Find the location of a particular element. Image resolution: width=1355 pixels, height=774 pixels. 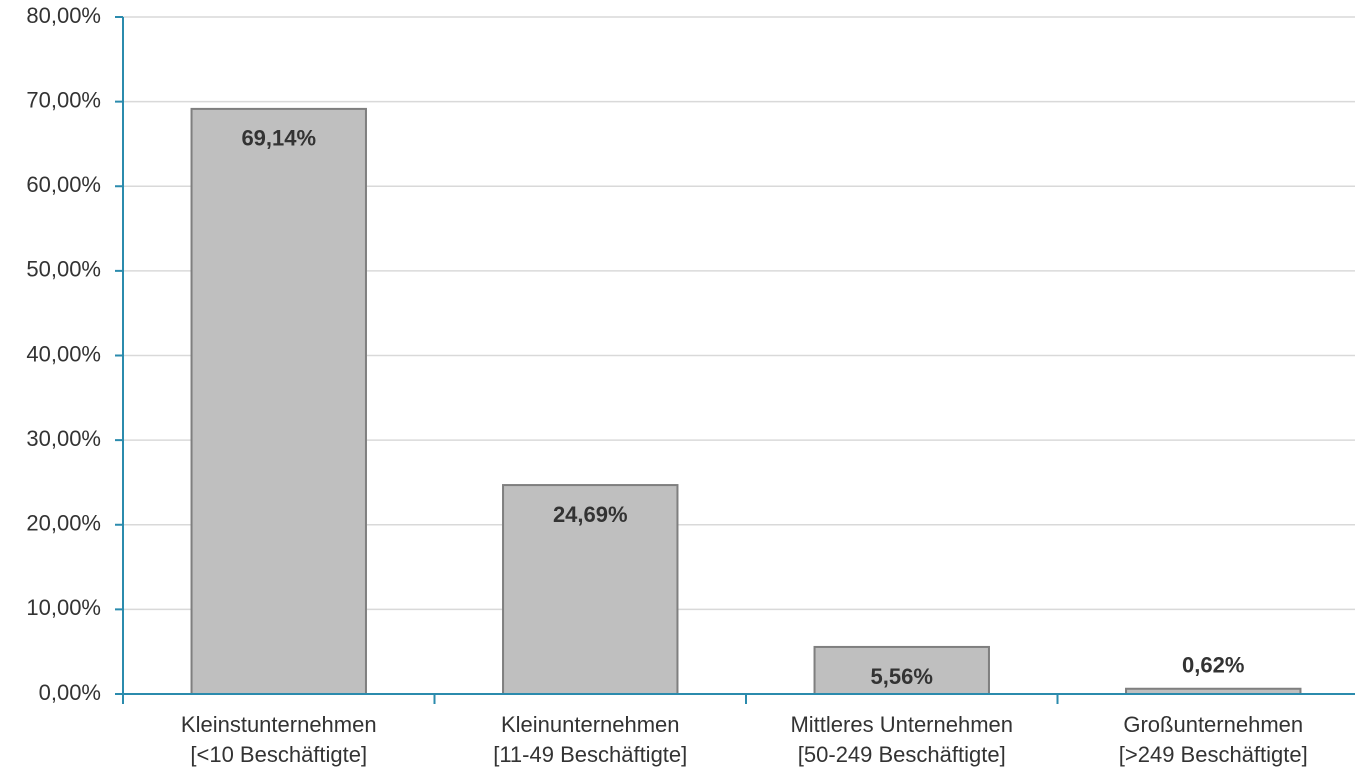

y-tick-label: 20,00% is located at coordinates (63, 523).